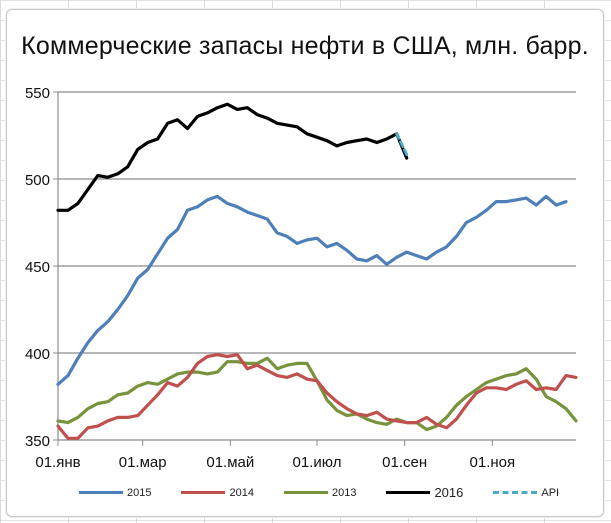 The width and height of the screenshot is (611, 523). I want to click on legend-label: 2013, so click(344, 492).